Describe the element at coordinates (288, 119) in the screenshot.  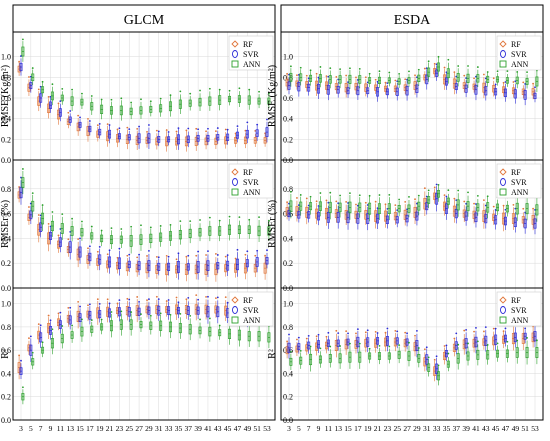
I see `y-tick-label: 0.4` at that location.